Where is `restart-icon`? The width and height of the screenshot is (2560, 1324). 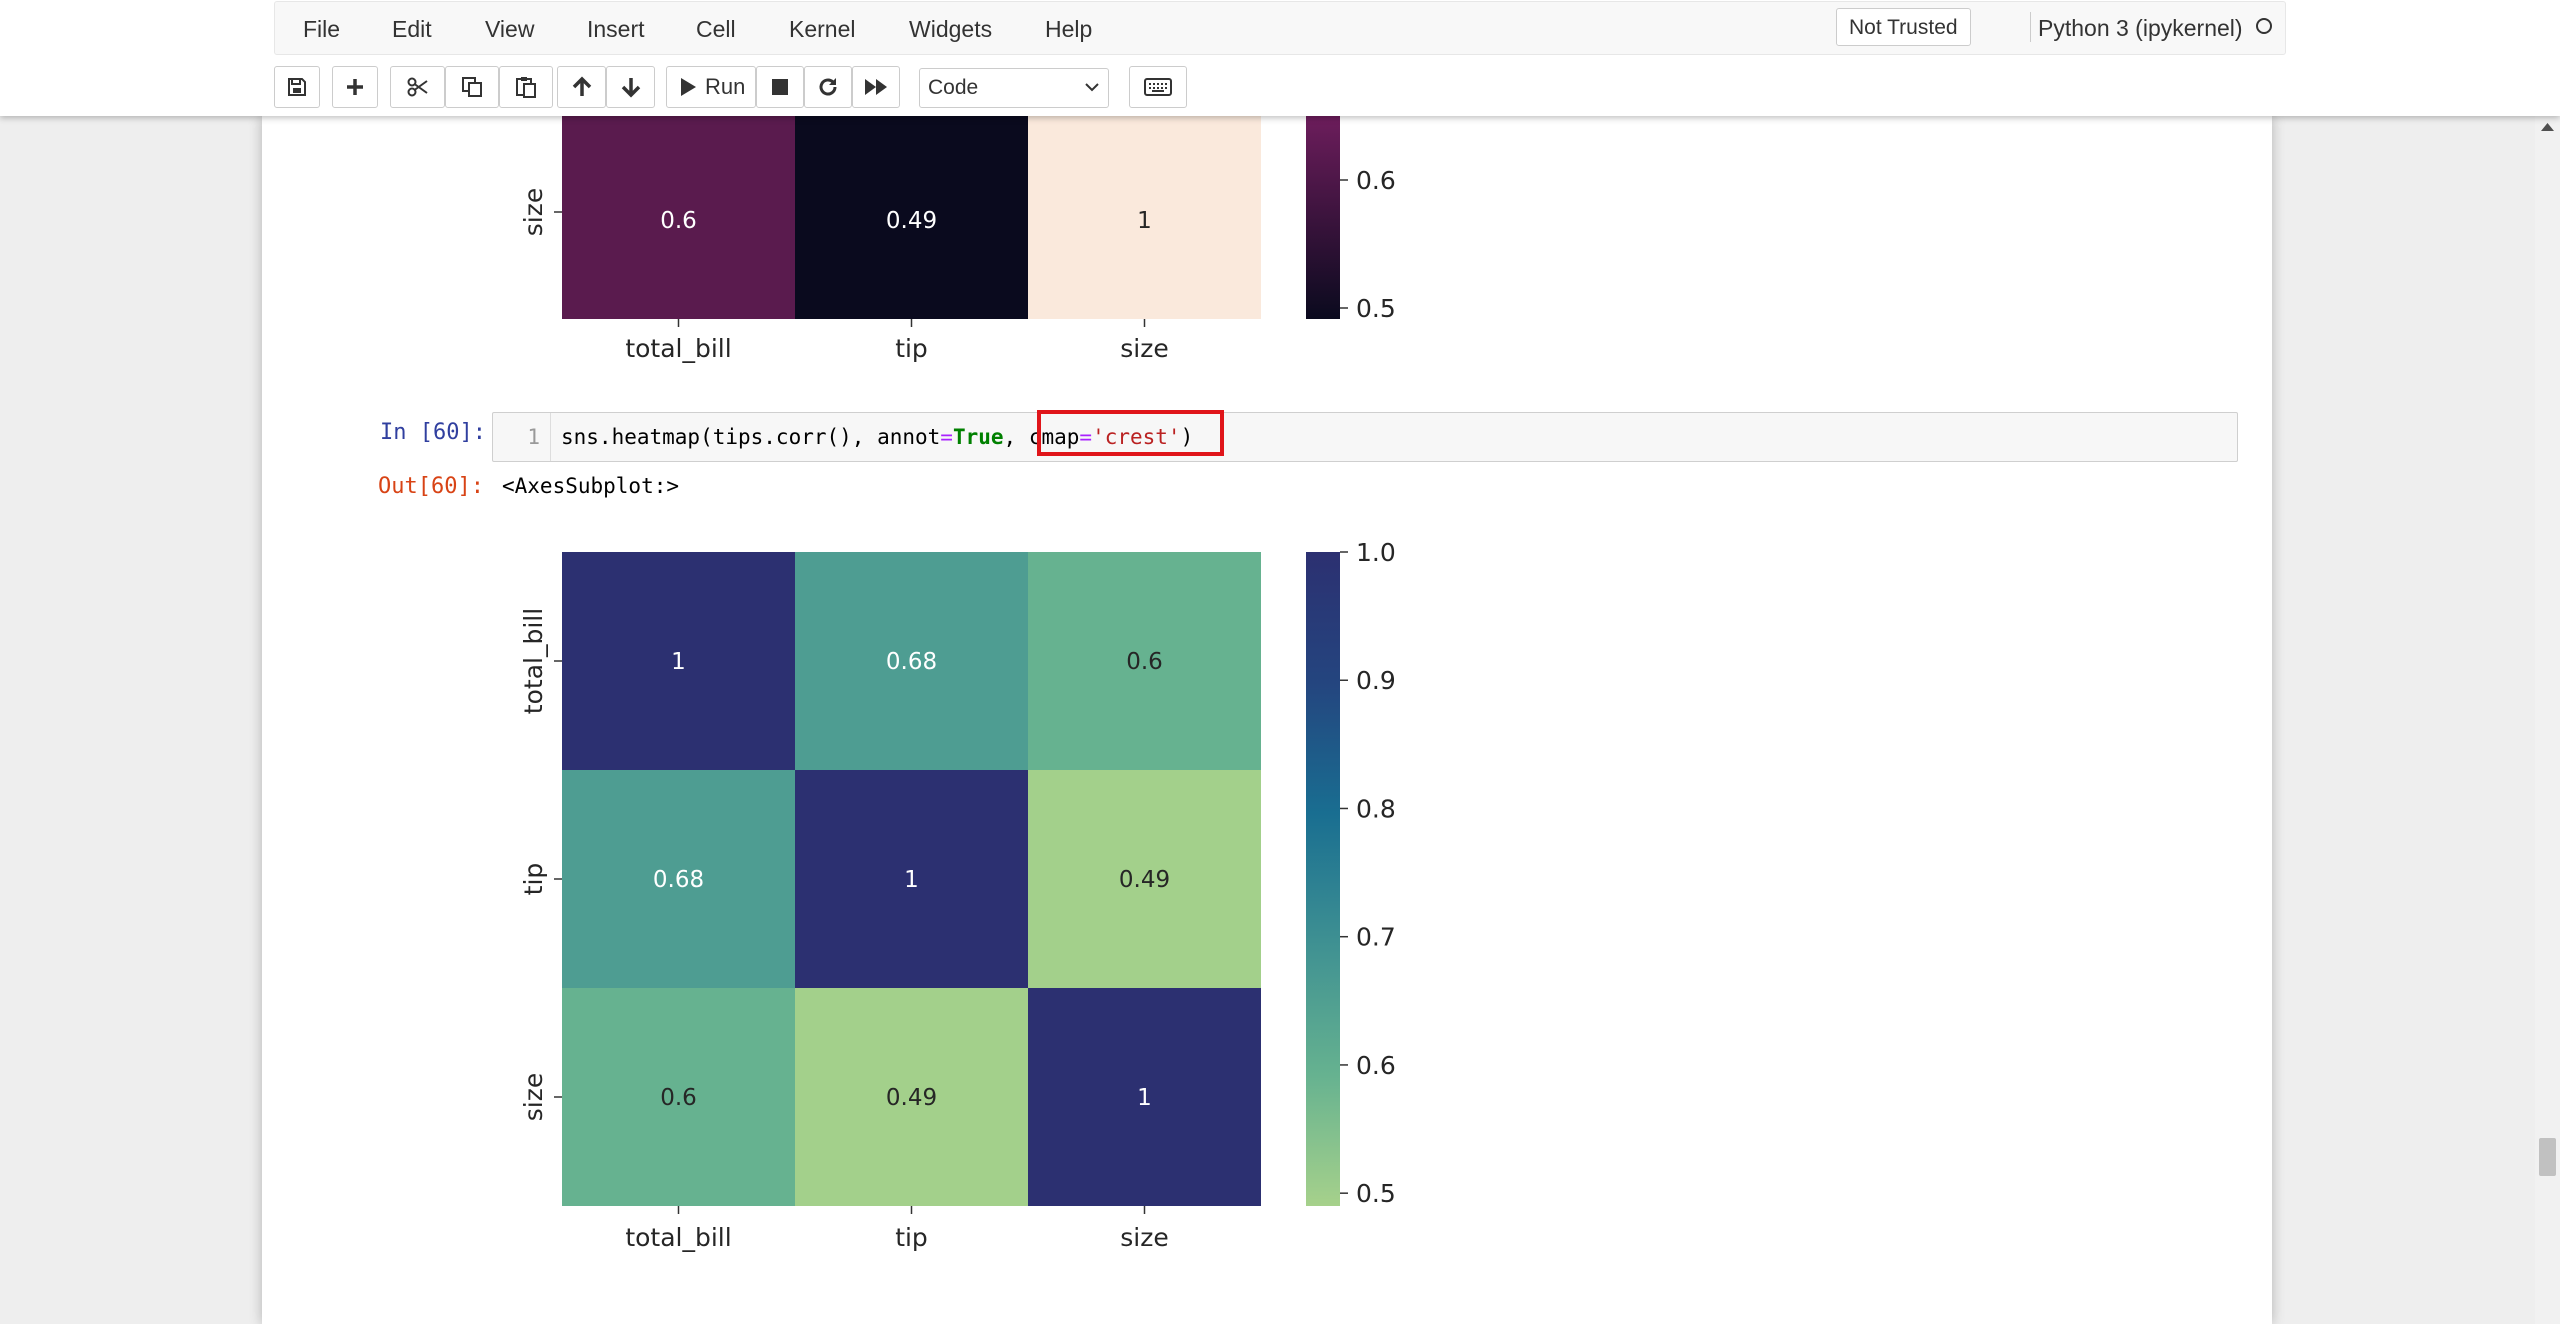
restart-icon is located at coordinates (828, 87).